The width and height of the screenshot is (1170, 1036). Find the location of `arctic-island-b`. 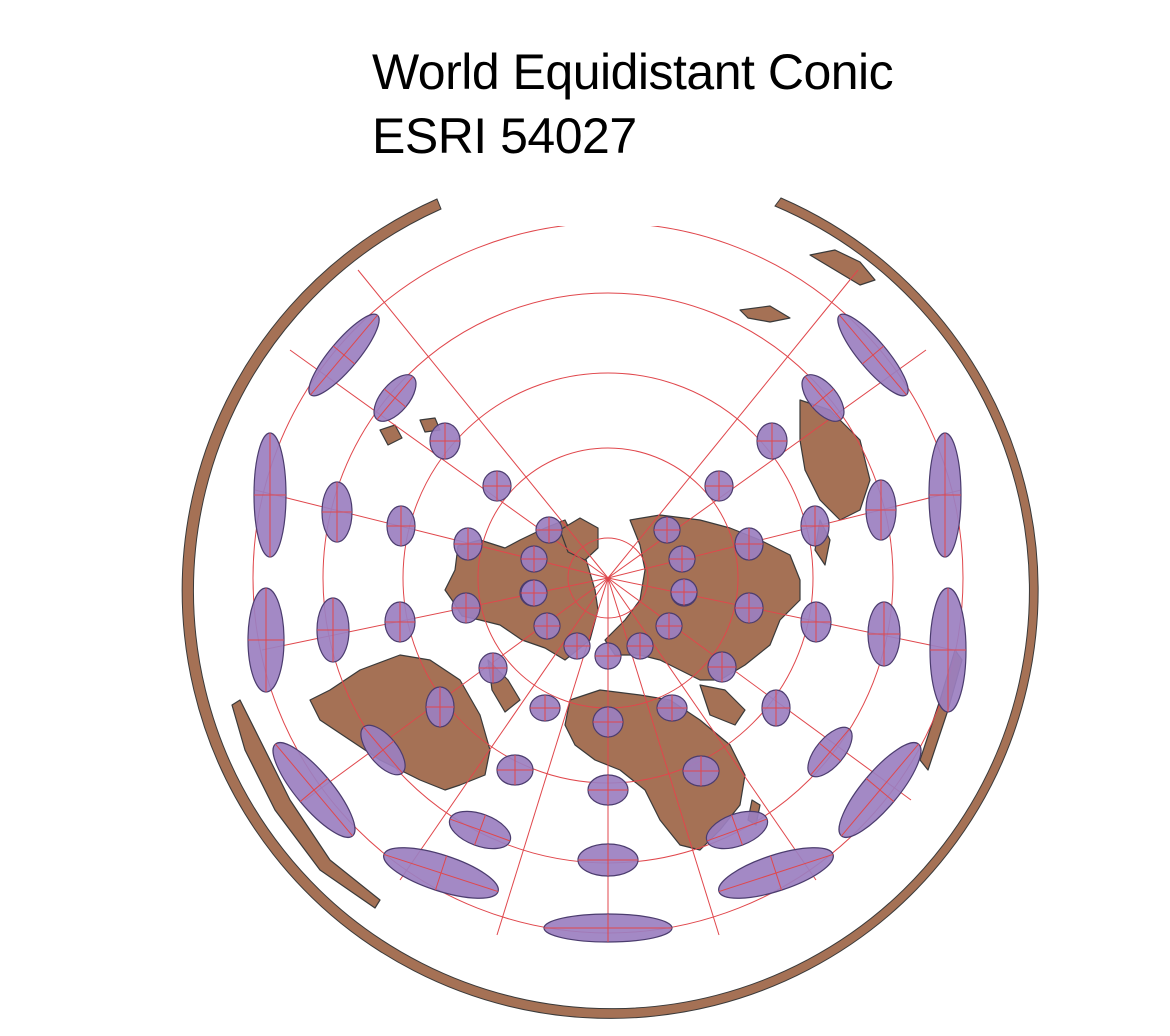

arctic-island-b is located at coordinates (391, 435).